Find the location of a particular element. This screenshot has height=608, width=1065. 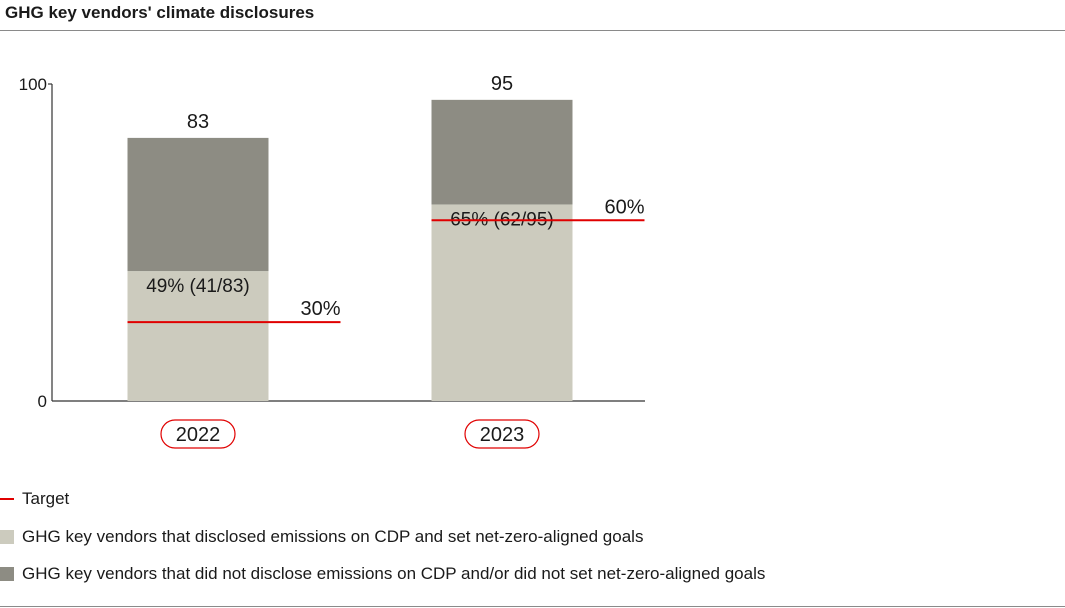

y-tick-label: 0 is located at coordinates (42, 401).